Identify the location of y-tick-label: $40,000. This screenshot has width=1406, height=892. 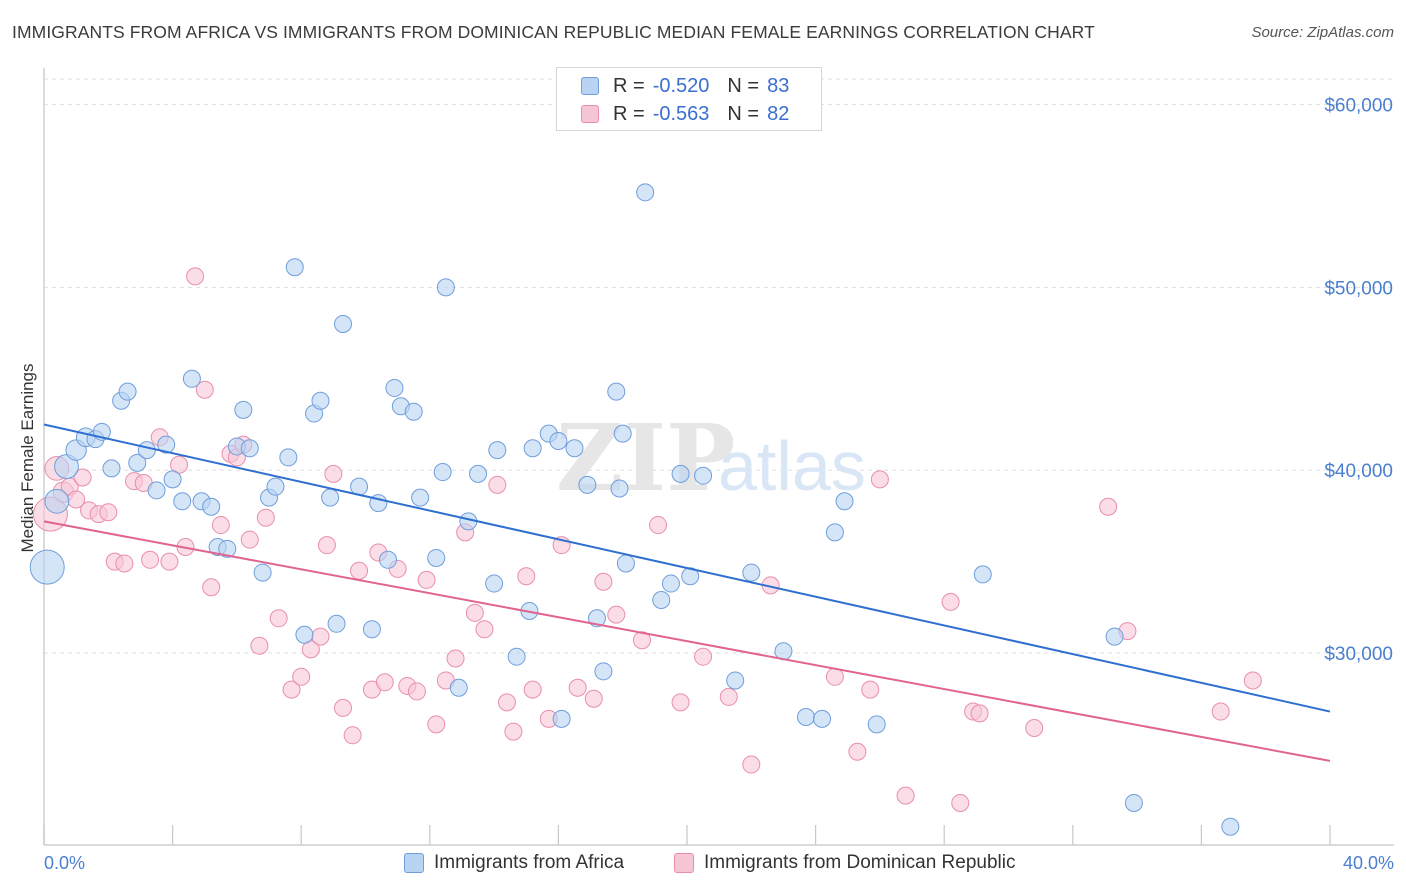
(1358, 471).